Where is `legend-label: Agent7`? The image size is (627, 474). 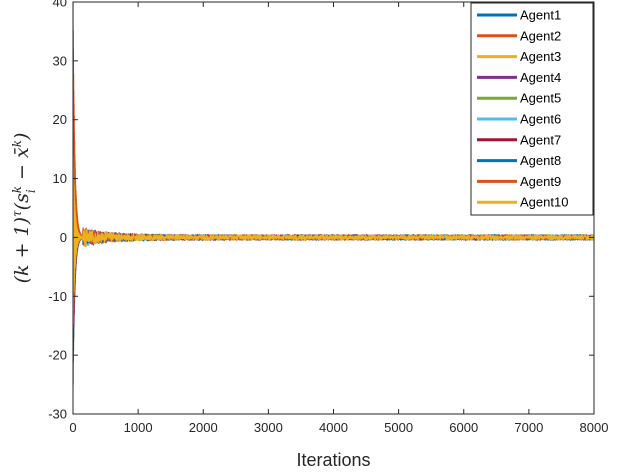
legend-label: Agent7 is located at coordinates (540, 139).